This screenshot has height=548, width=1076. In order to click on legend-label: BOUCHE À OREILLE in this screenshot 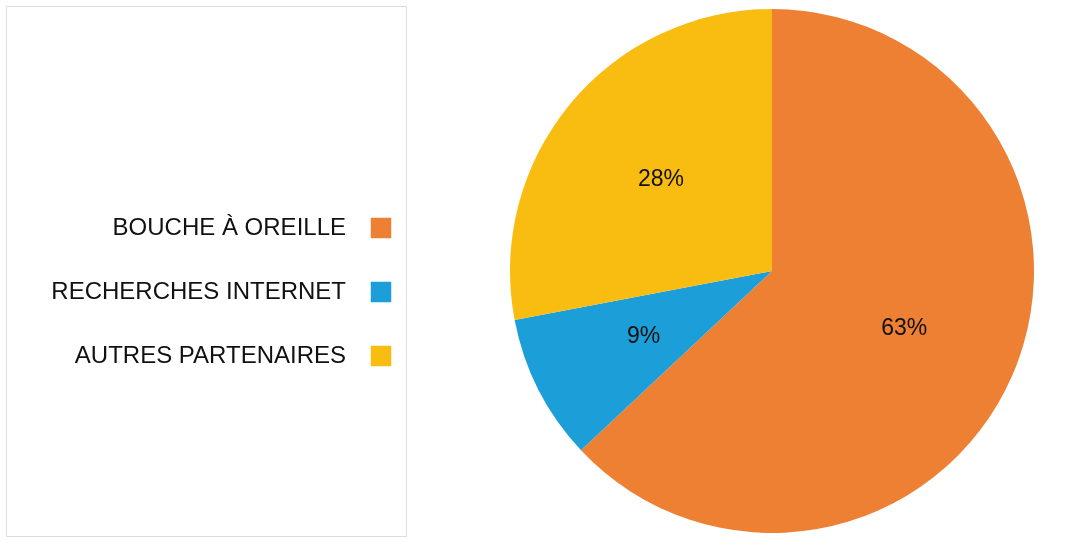, I will do `click(229, 226)`.